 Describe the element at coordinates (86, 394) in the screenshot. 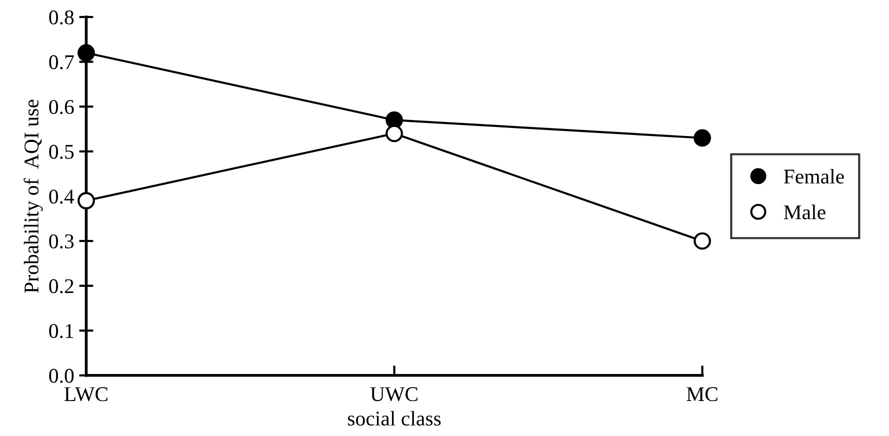

I see `x-tick-label: LWC` at that location.